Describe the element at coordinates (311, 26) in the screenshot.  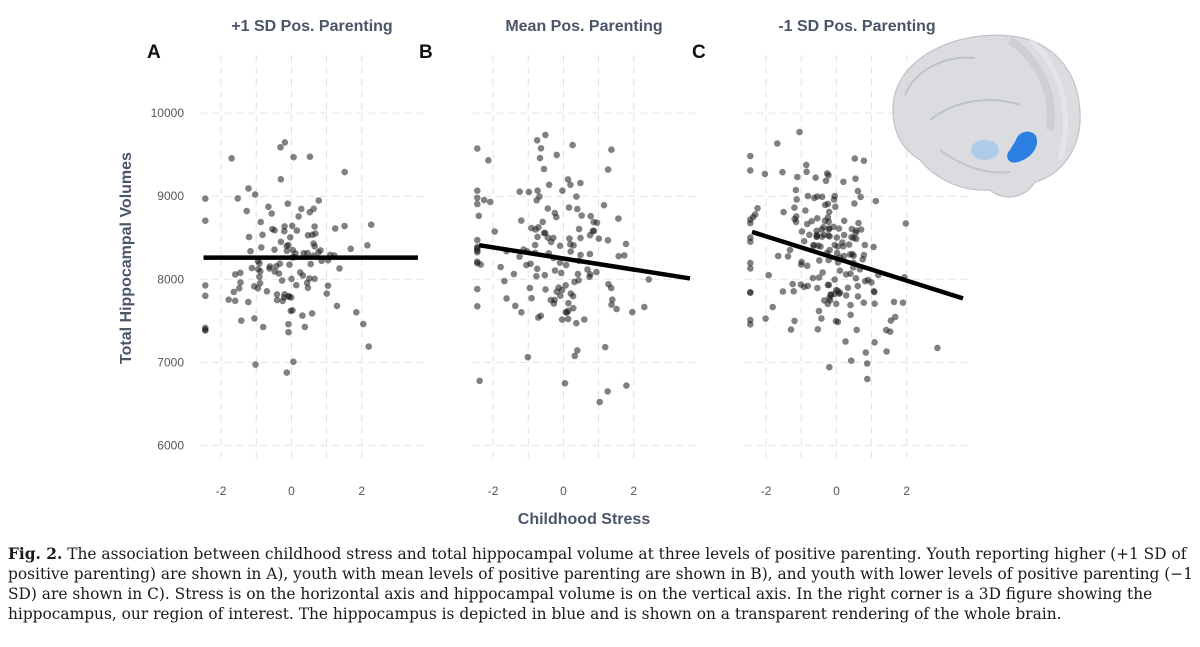
I see `panel-title: +1 SD Pos. Parenting` at that location.